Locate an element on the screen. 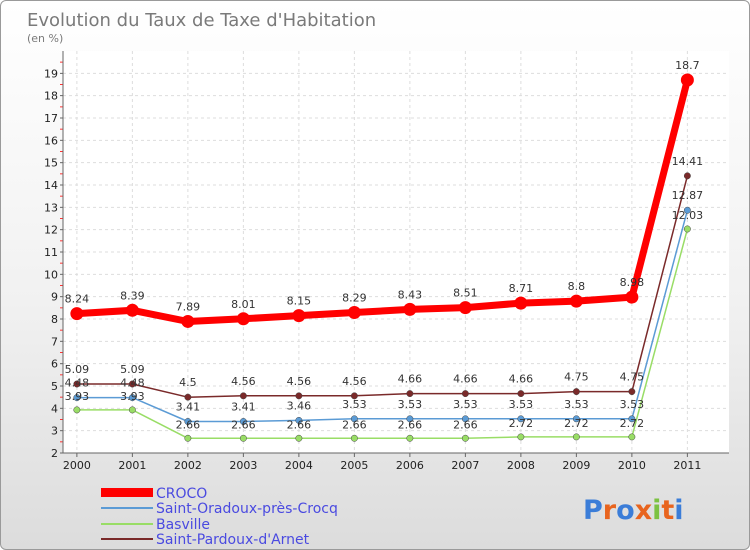 The image size is (750, 550). logo-letter: t is located at coordinates (667, 510).